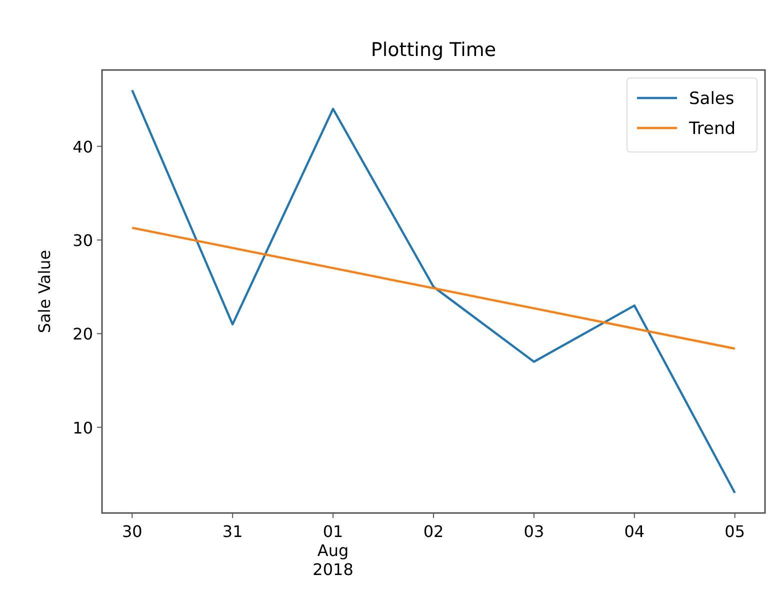  What do you see at coordinates (82, 146) in the screenshot?
I see `y-tick-label: 40` at bounding box center [82, 146].